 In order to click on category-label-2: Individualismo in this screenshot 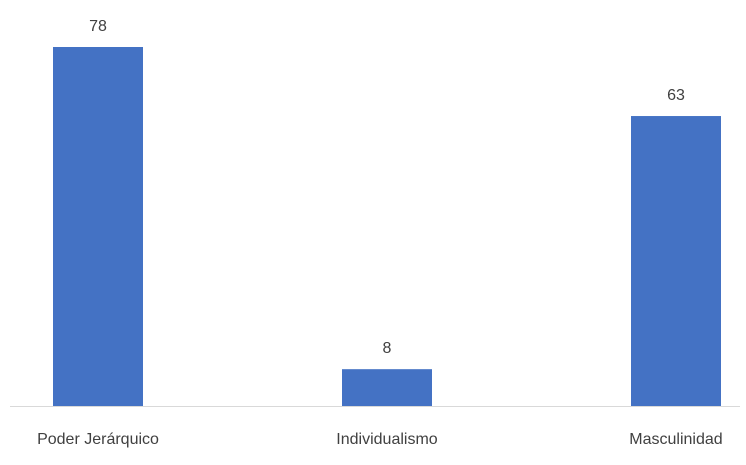, I will do `click(386, 439)`.